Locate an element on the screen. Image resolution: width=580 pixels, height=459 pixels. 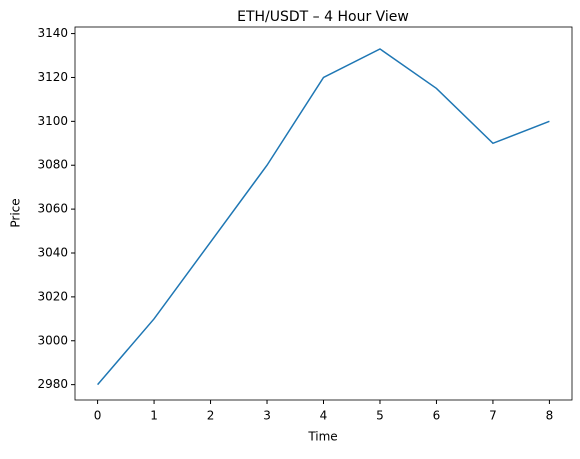
y-tick-label: 3140 is located at coordinates (52, 33).